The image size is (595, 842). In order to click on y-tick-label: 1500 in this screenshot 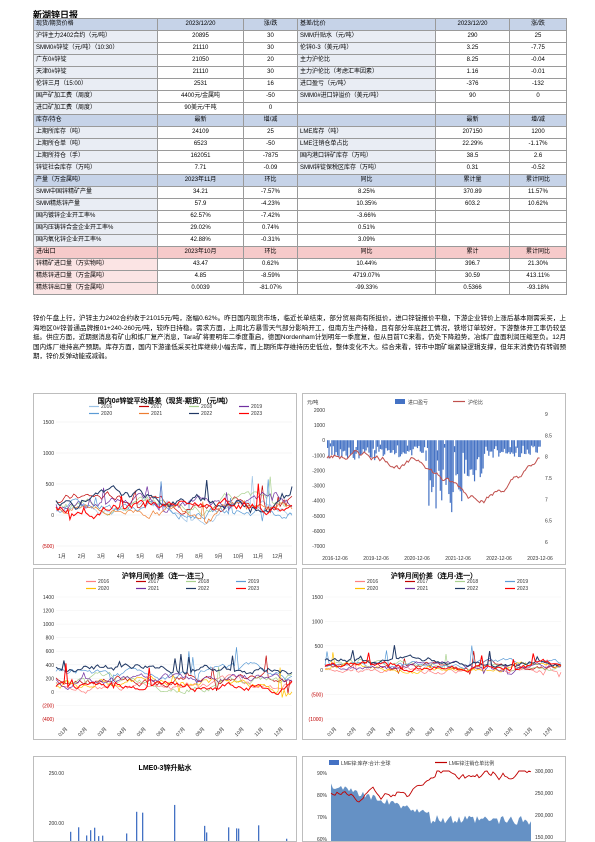, I will do `click(48, 423)`.